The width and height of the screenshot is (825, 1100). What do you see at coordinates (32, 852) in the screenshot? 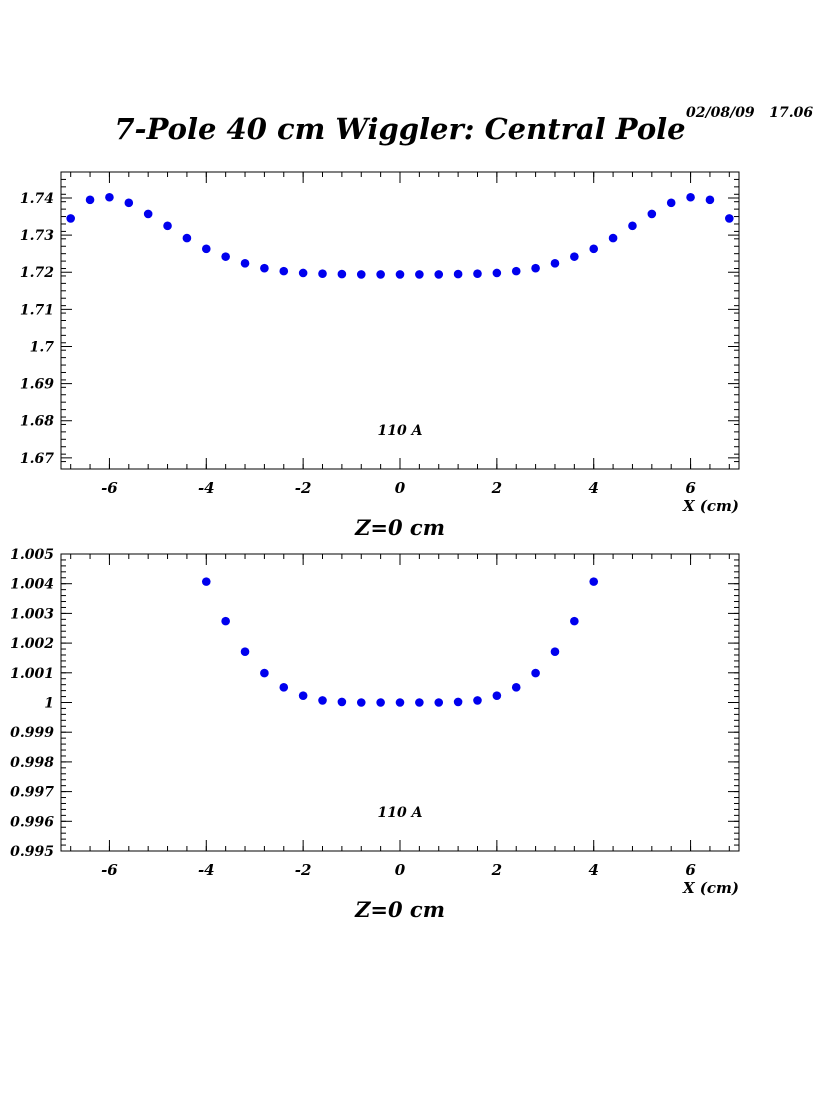
I see `y-tick-label: 0.995` at bounding box center [32, 852].